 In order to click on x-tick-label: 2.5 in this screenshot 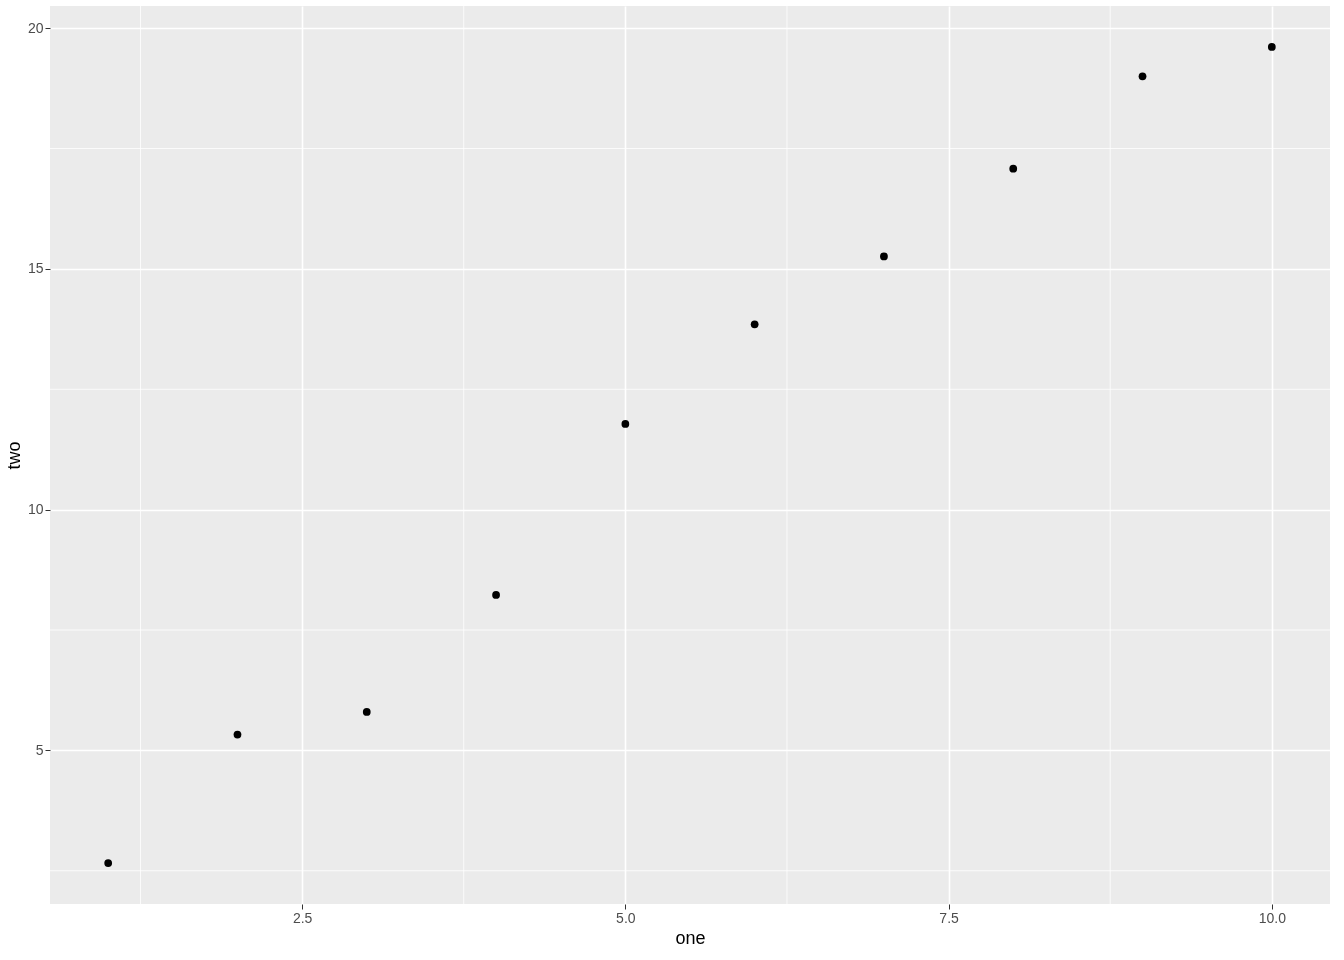, I will do `click(302, 917)`.